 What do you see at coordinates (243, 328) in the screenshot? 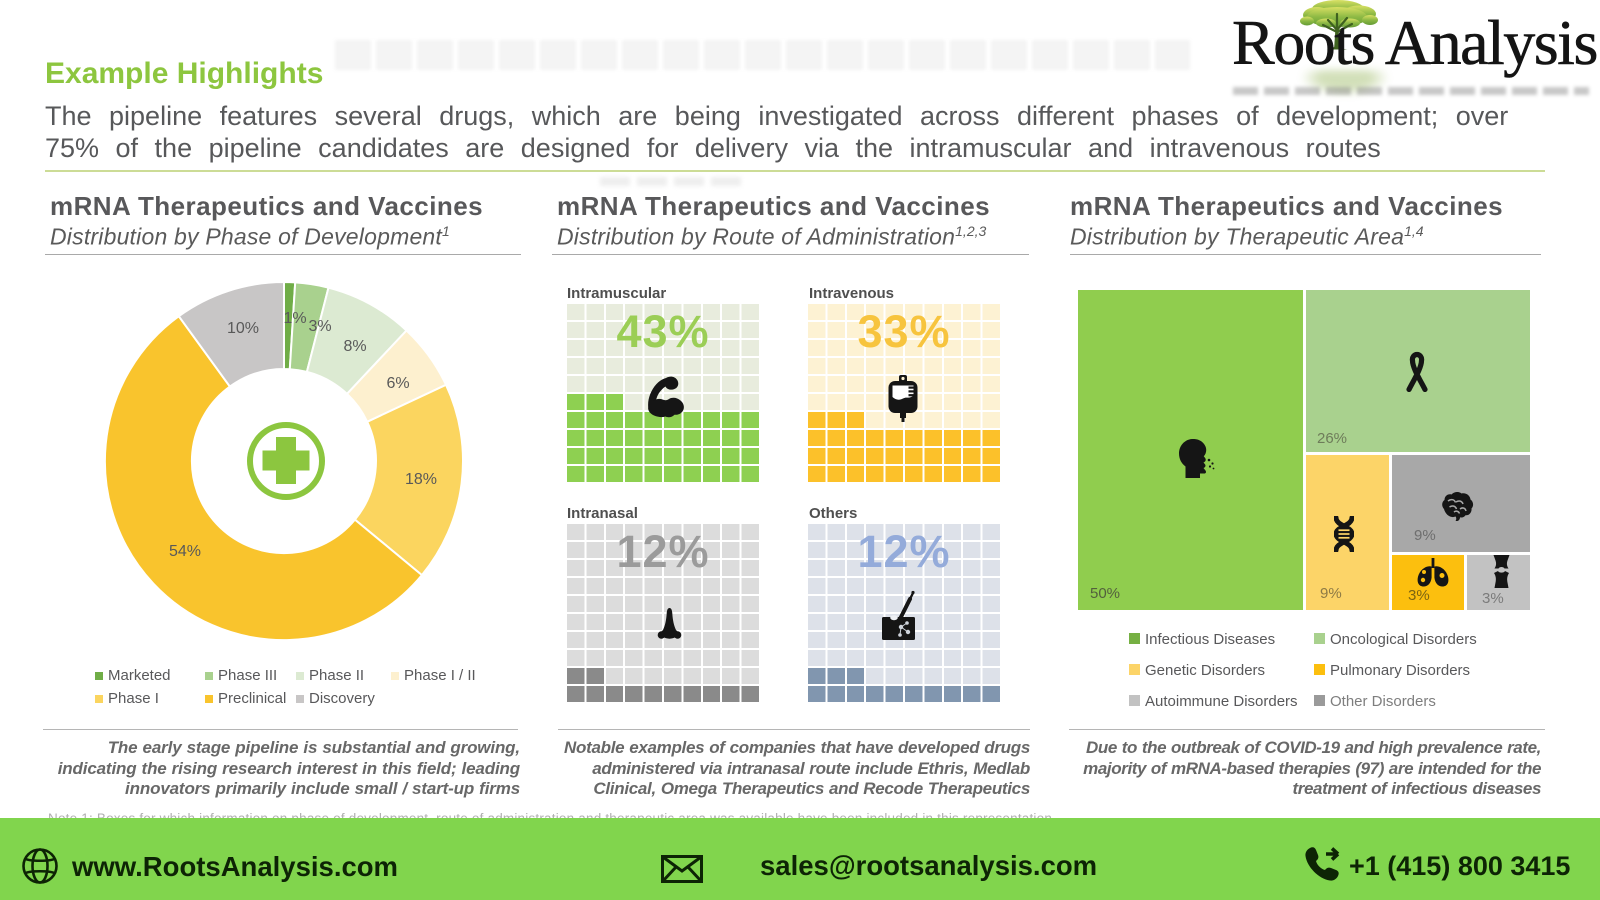
I see `svg-text: 10%` at bounding box center [243, 328].